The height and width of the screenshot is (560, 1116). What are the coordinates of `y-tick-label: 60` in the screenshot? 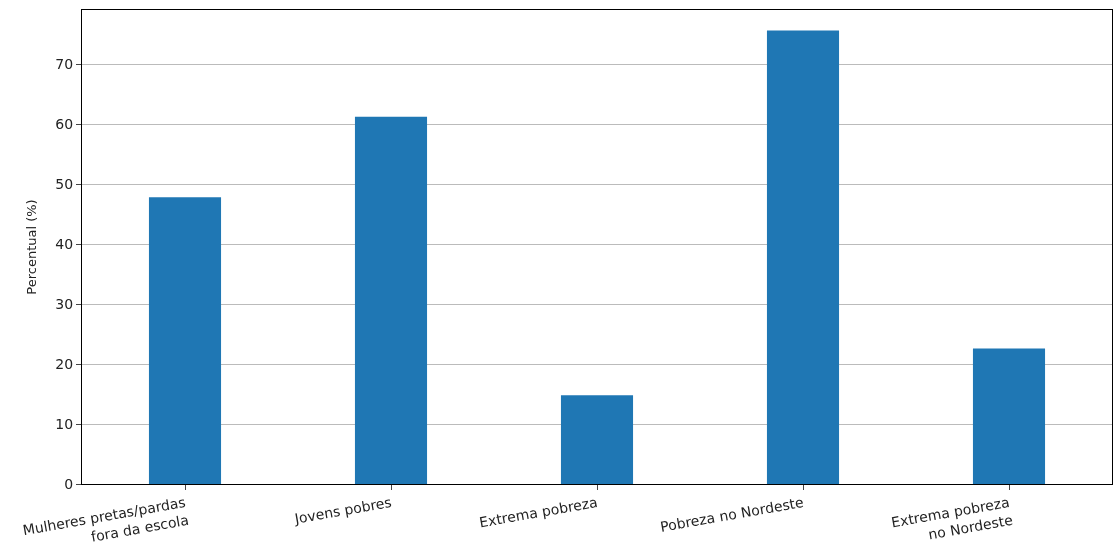 It's located at (64, 123).